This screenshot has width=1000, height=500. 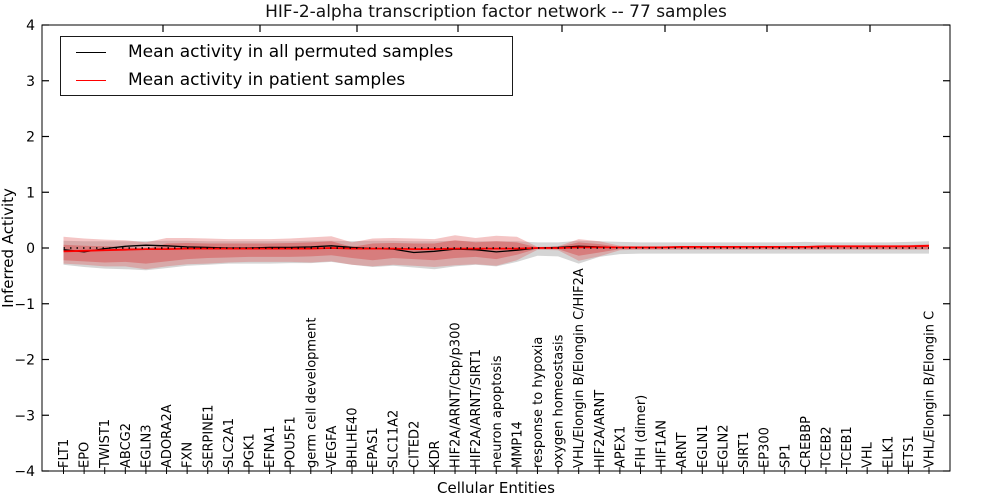 I want to click on x-tick-label: ADORA2A, so click(x=167, y=436).